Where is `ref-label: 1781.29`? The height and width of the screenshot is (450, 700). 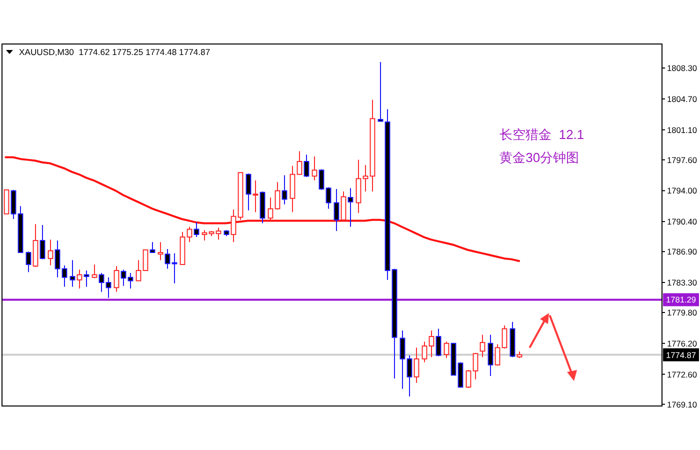
ref-label: 1781.29 is located at coordinates (681, 299).